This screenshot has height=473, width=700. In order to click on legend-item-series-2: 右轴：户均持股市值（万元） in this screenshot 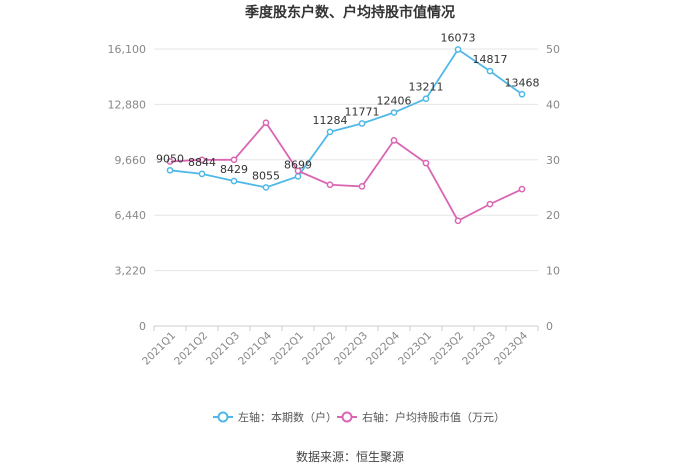, I will do `click(421, 417)`.